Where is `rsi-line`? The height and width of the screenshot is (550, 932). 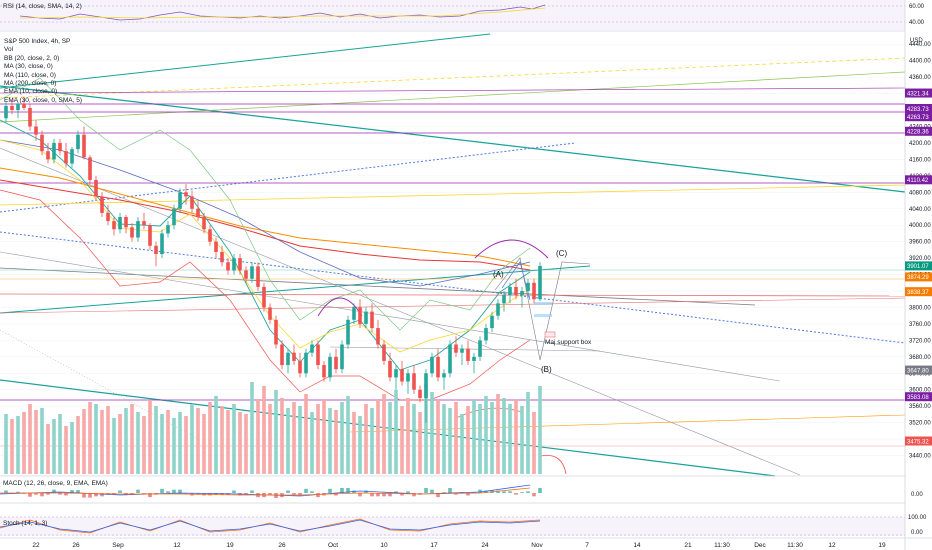 rsi-line is located at coordinates (282, 12).